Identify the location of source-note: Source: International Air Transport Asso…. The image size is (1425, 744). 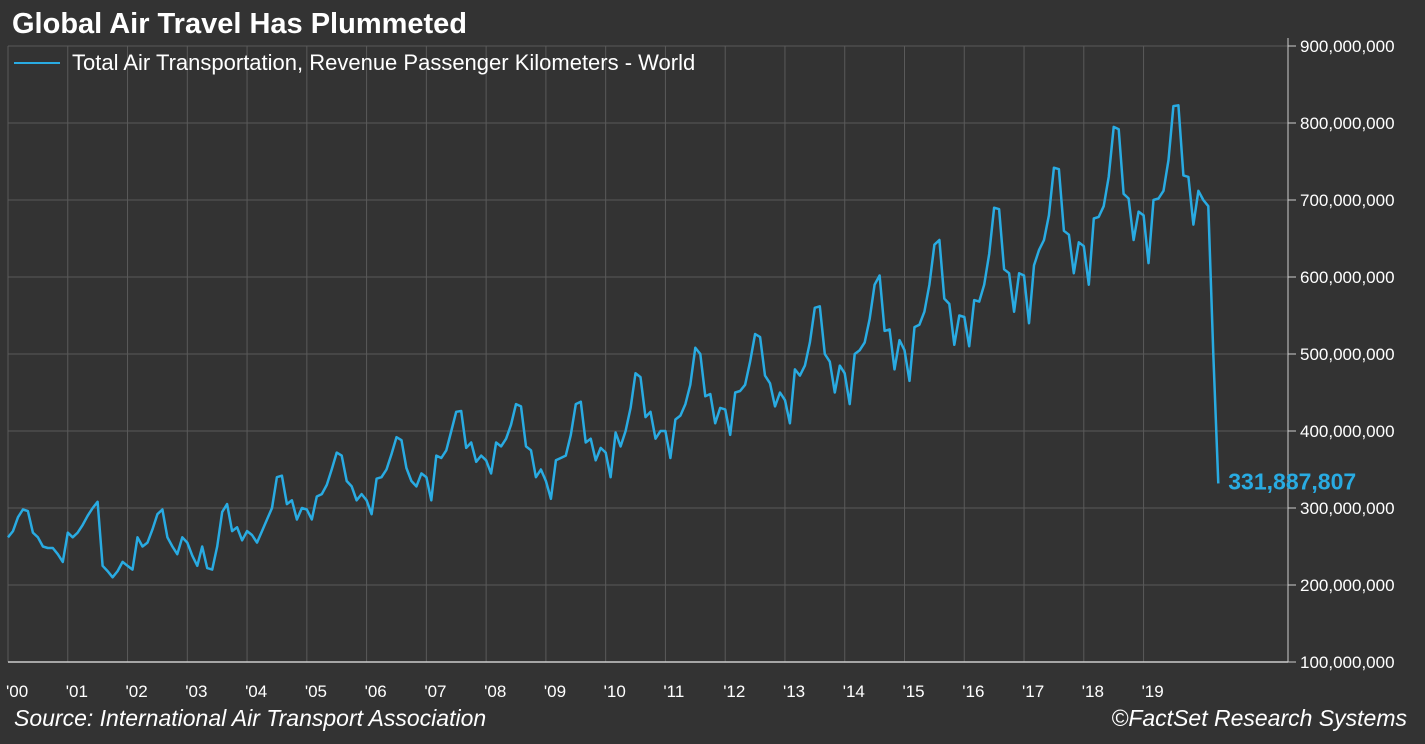
(250, 718).